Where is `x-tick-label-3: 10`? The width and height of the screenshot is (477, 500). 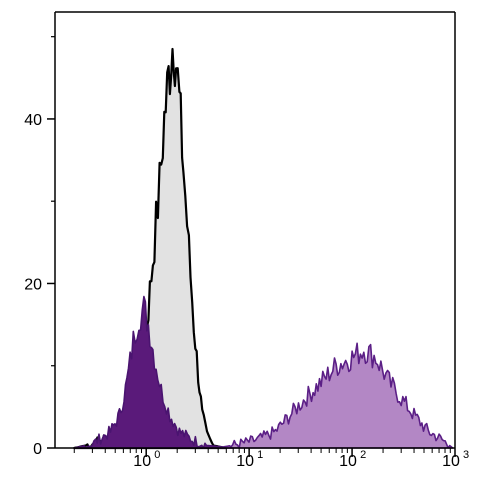
x-tick-label-3: 10 is located at coordinates (451, 461).